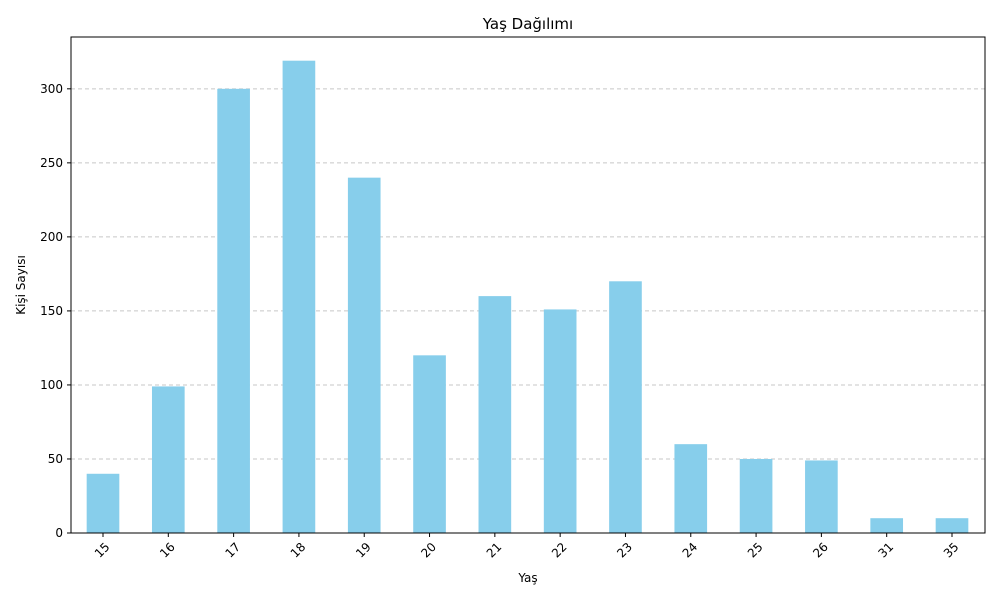  Describe the element at coordinates (527, 24) in the screenshot. I see `chart-title: Yaş Dağılımı` at that location.